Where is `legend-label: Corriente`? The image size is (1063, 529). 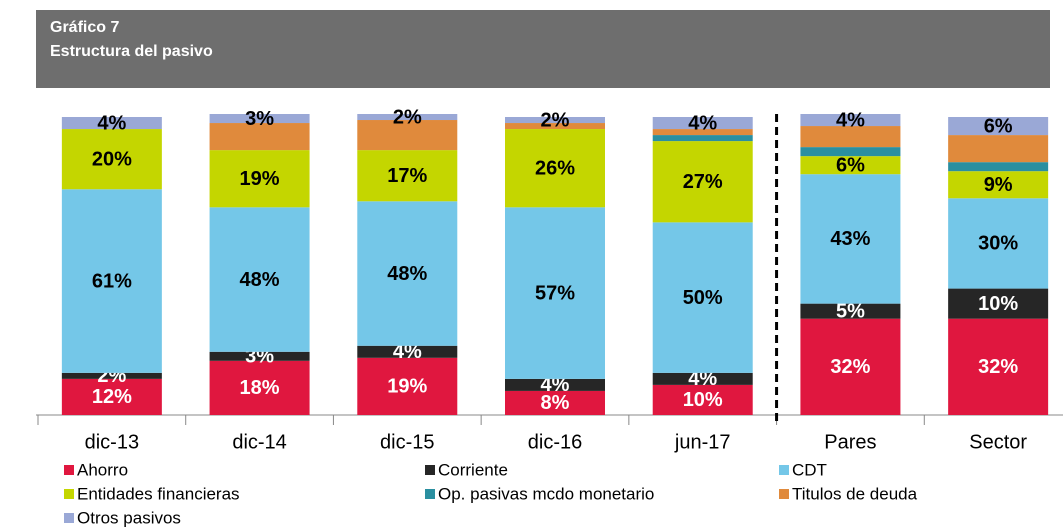 legend-label: Corriente is located at coordinates (473, 469).